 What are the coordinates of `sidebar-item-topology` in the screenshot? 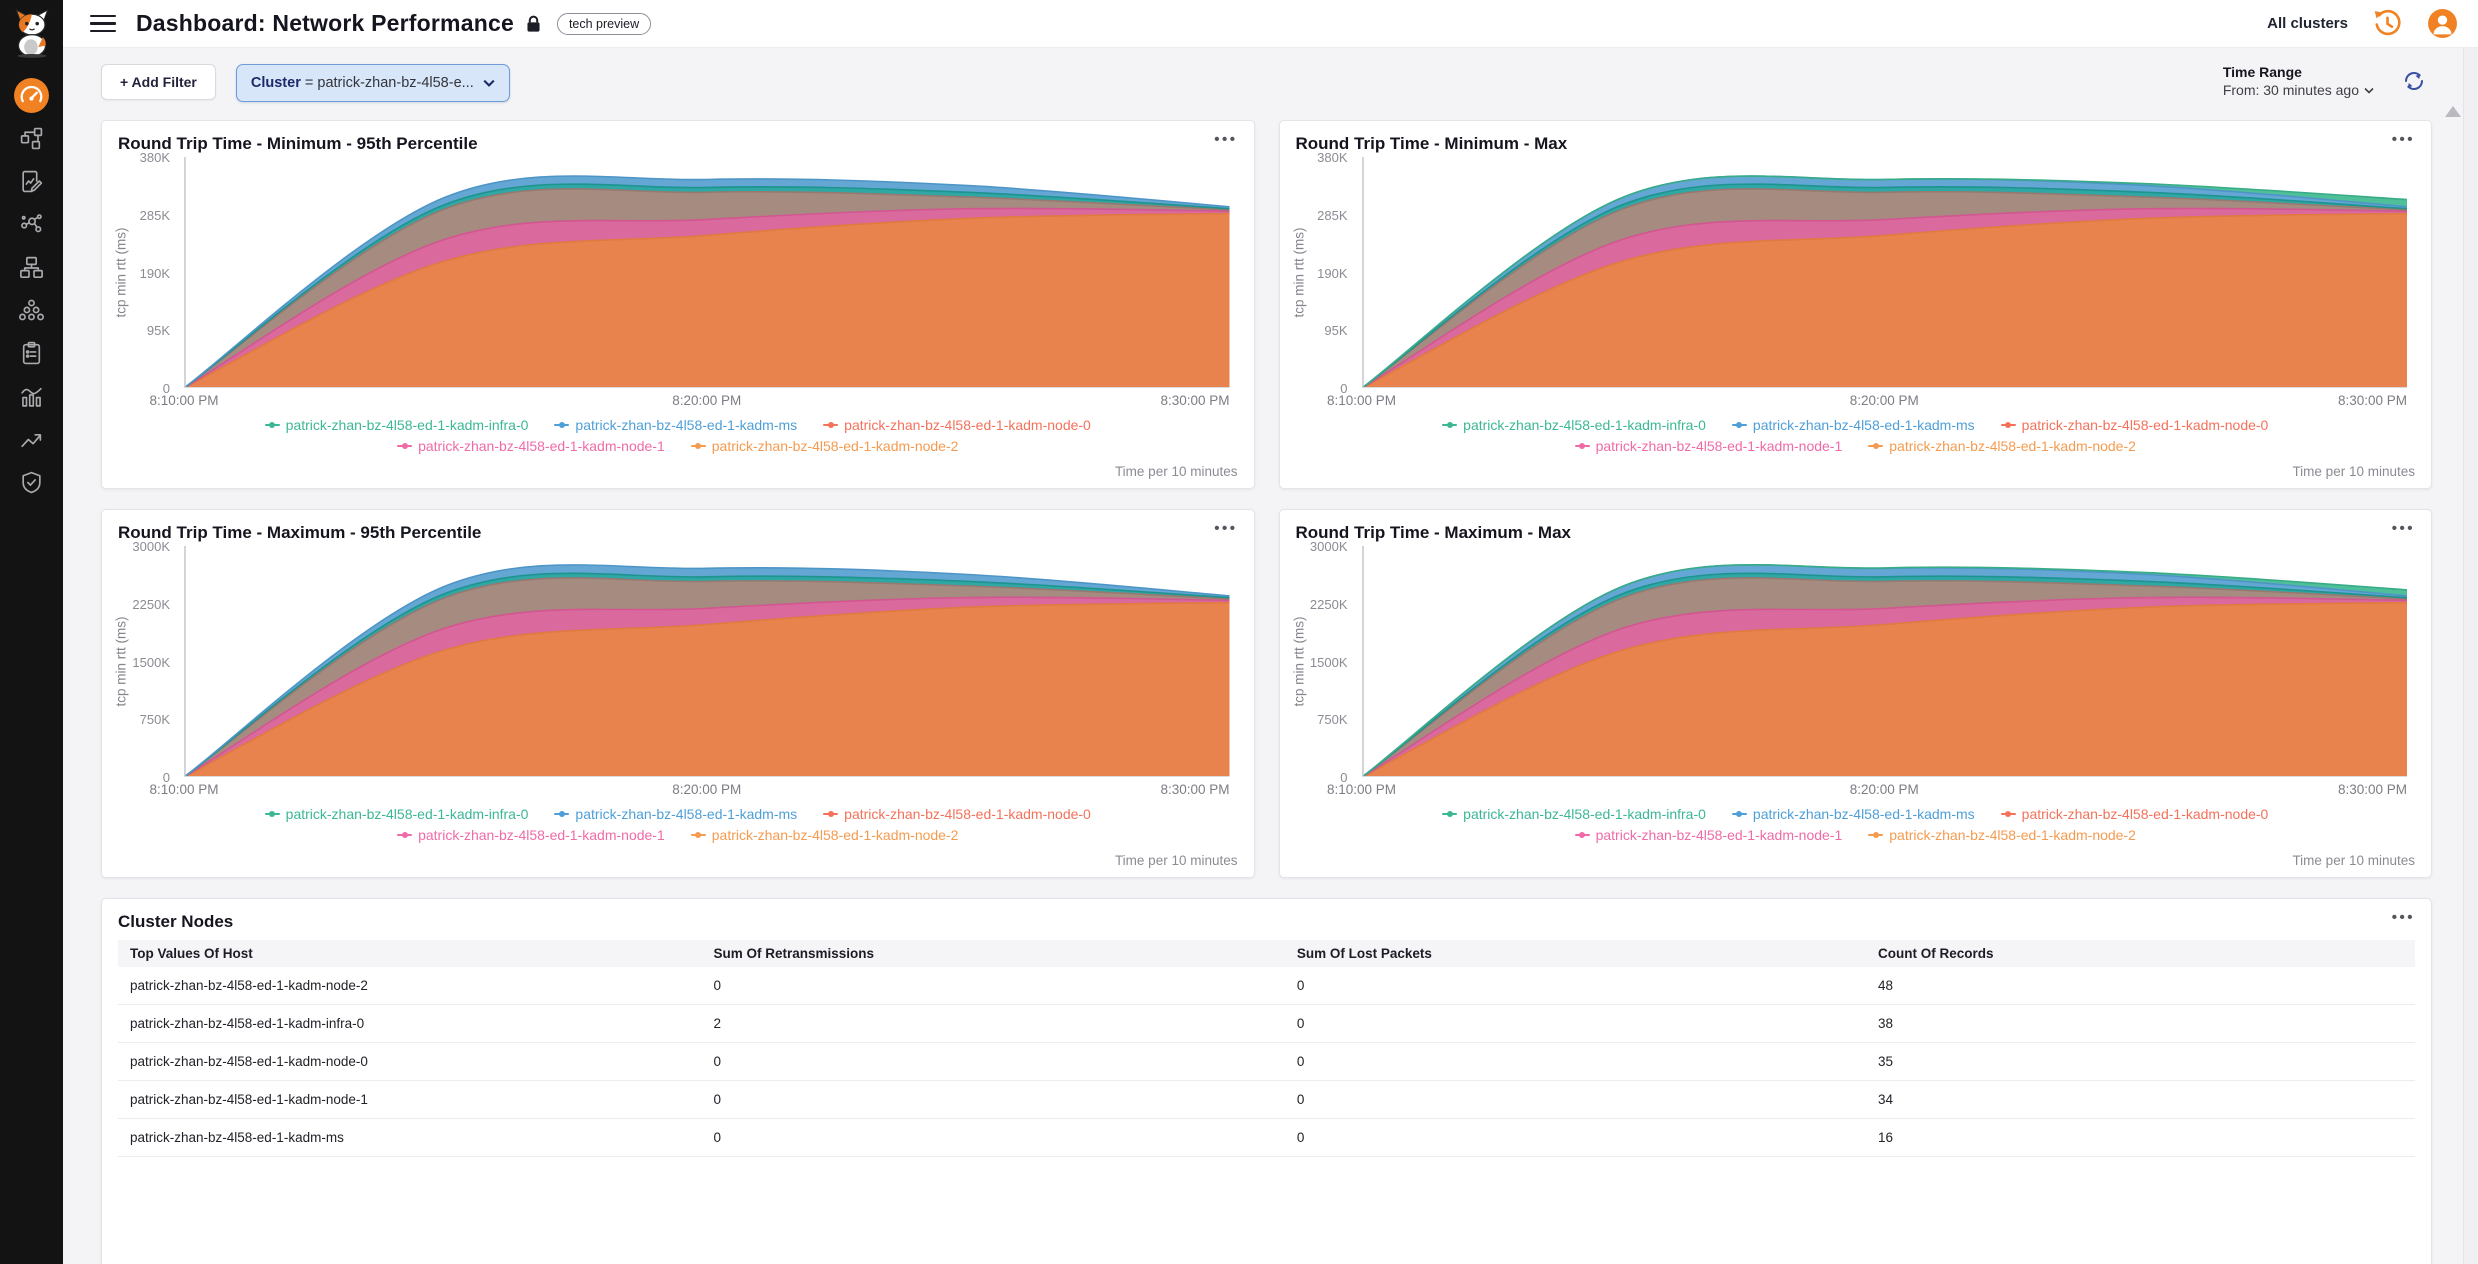 It's located at (31, 138).